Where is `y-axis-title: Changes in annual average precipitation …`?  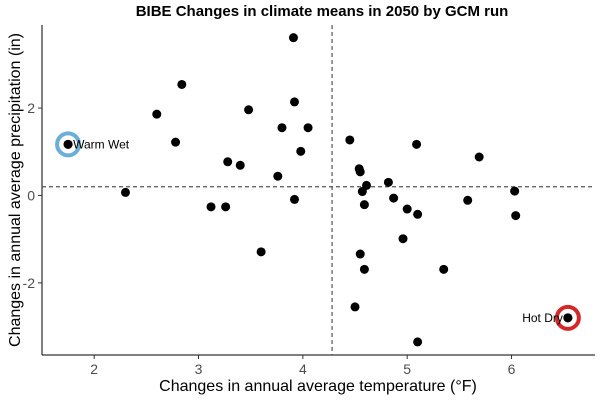 y-axis-title: Changes in annual average precipitation … is located at coordinates (15, 190).